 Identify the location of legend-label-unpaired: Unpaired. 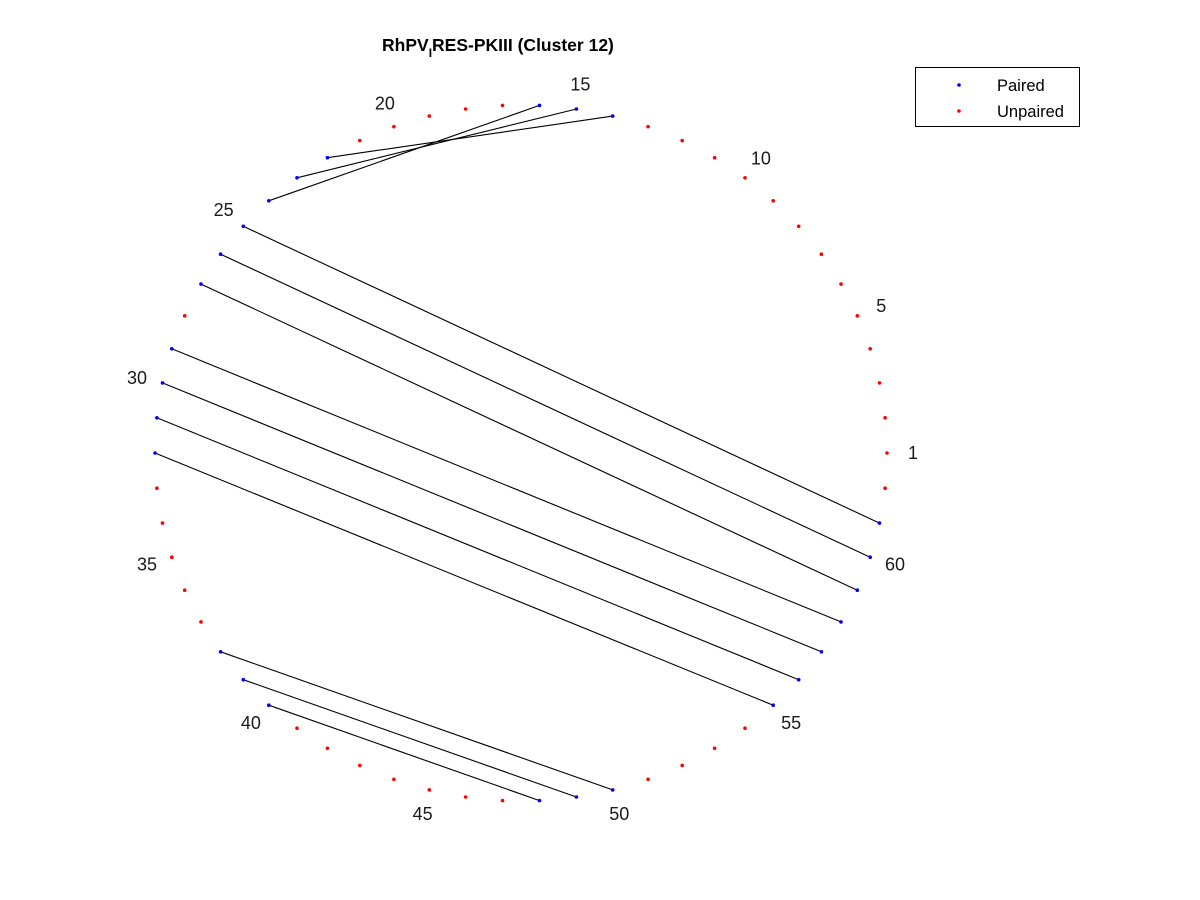
(1030, 112).